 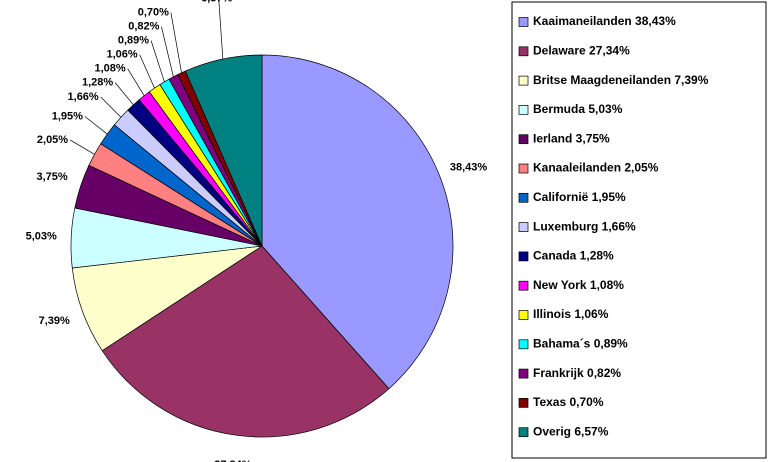 I want to click on legend-label: Bermuda 5,03%, so click(x=578, y=109).